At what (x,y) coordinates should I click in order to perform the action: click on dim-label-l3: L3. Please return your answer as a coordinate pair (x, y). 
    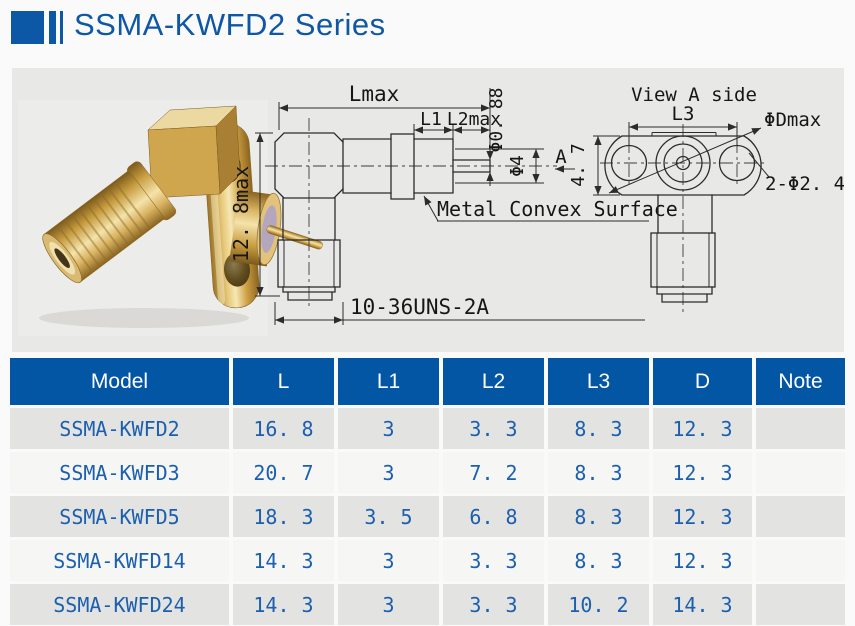
    Looking at the image, I should click on (683, 114).